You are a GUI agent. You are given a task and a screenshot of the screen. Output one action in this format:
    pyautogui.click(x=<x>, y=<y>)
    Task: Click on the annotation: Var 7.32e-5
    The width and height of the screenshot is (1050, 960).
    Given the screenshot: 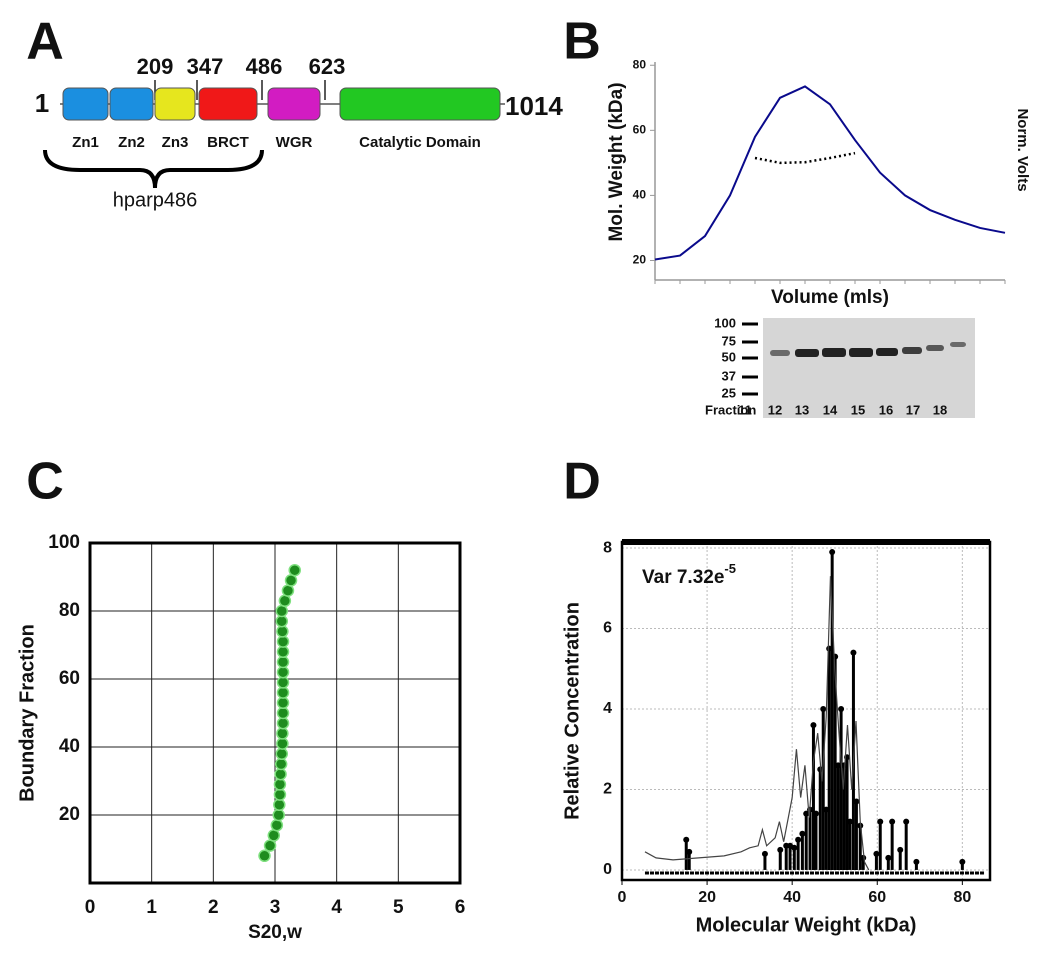 What is the action you would take?
    pyautogui.click(x=689, y=574)
    